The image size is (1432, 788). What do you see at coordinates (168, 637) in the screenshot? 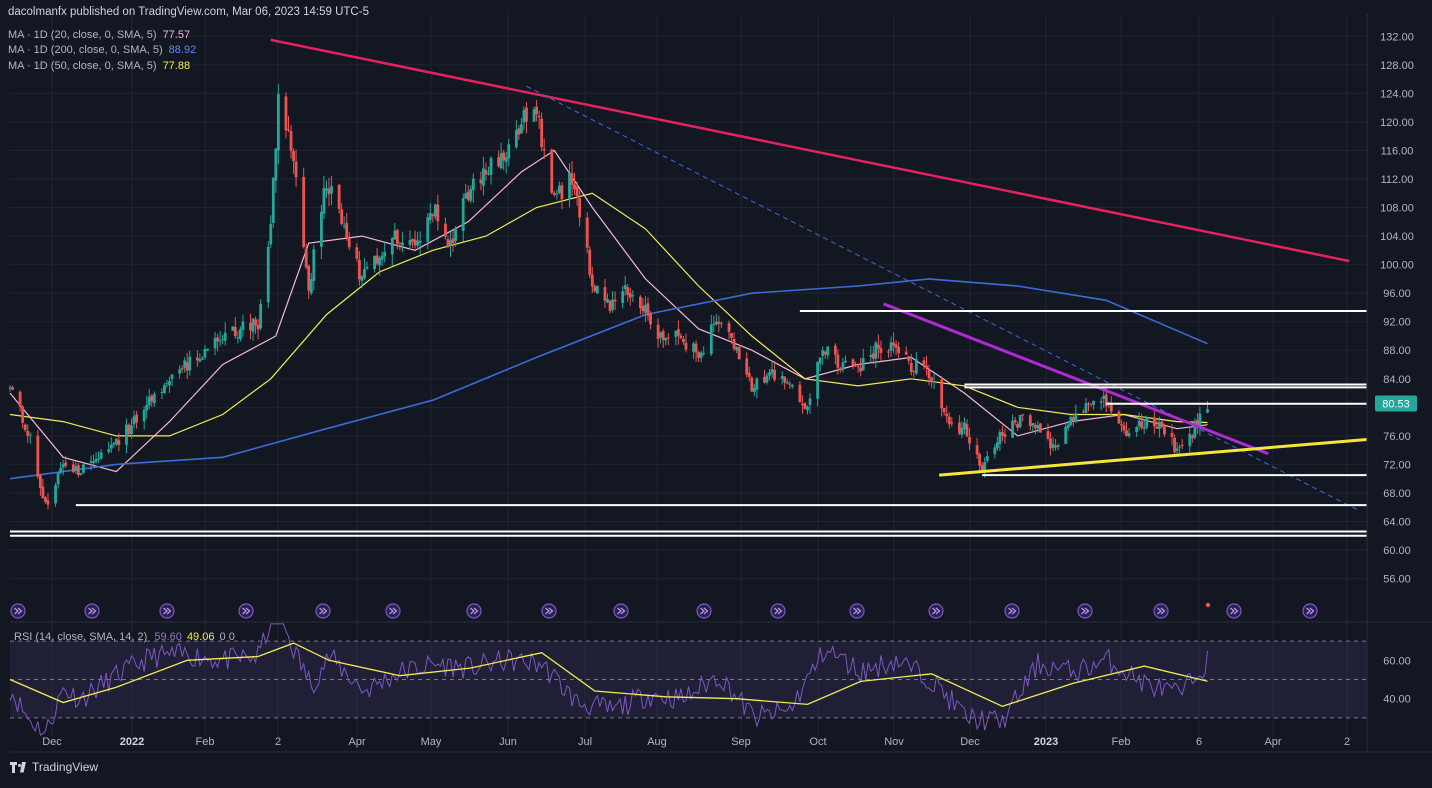
I see `rsi-legend-value: 59.60` at bounding box center [168, 637].